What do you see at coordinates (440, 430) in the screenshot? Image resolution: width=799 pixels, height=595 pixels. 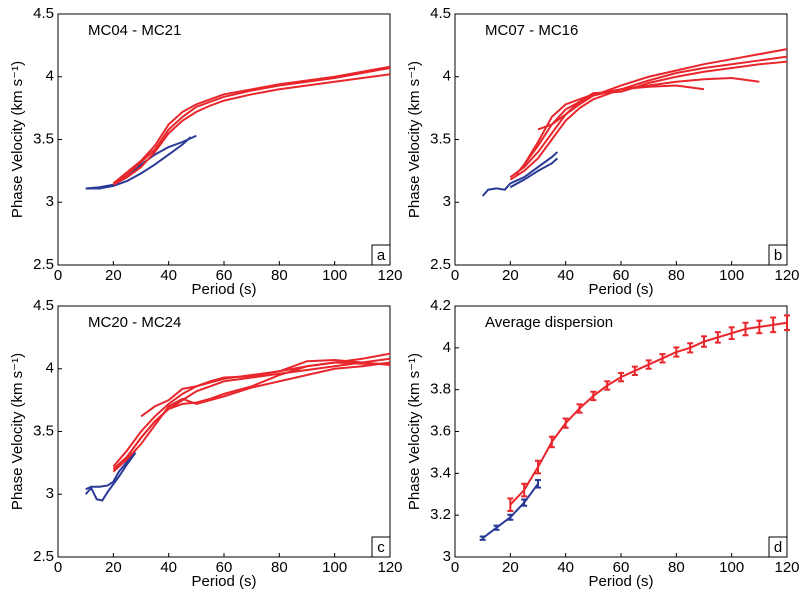 I see `y-tick-label: 3.6` at bounding box center [440, 430].